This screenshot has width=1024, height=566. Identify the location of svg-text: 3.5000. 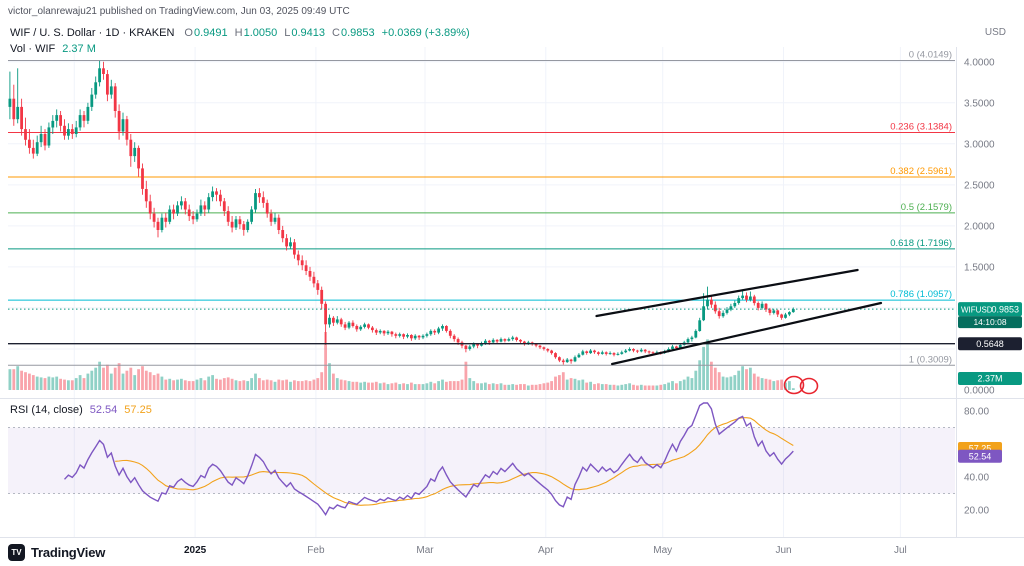
(979, 103).